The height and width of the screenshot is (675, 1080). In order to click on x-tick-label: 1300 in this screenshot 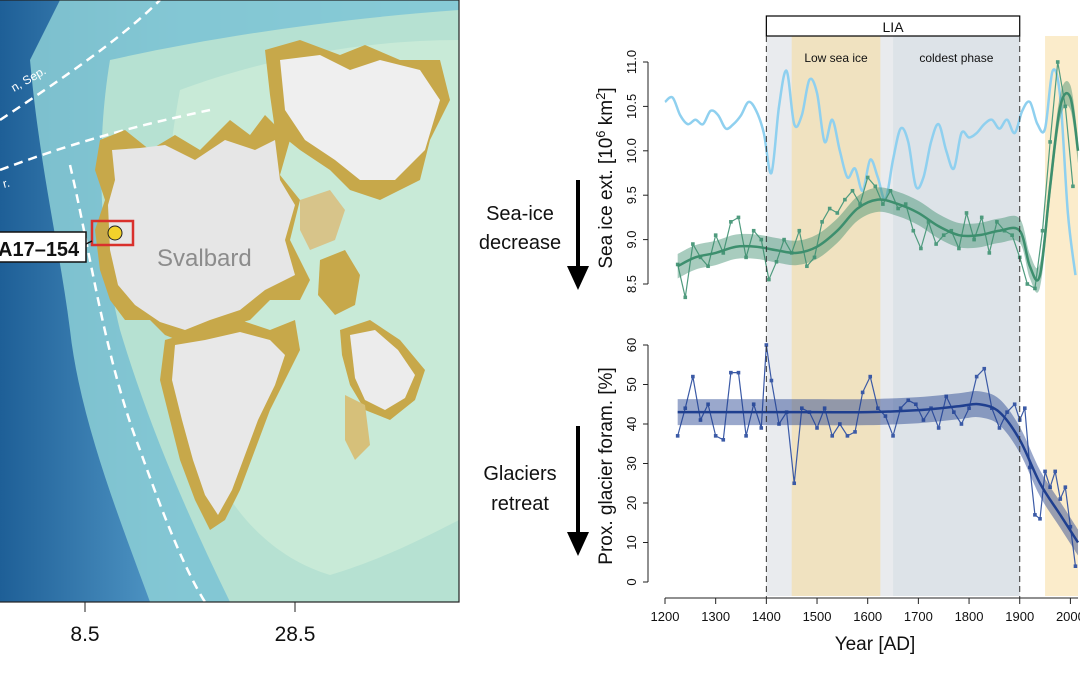, I will do `click(715, 616)`.